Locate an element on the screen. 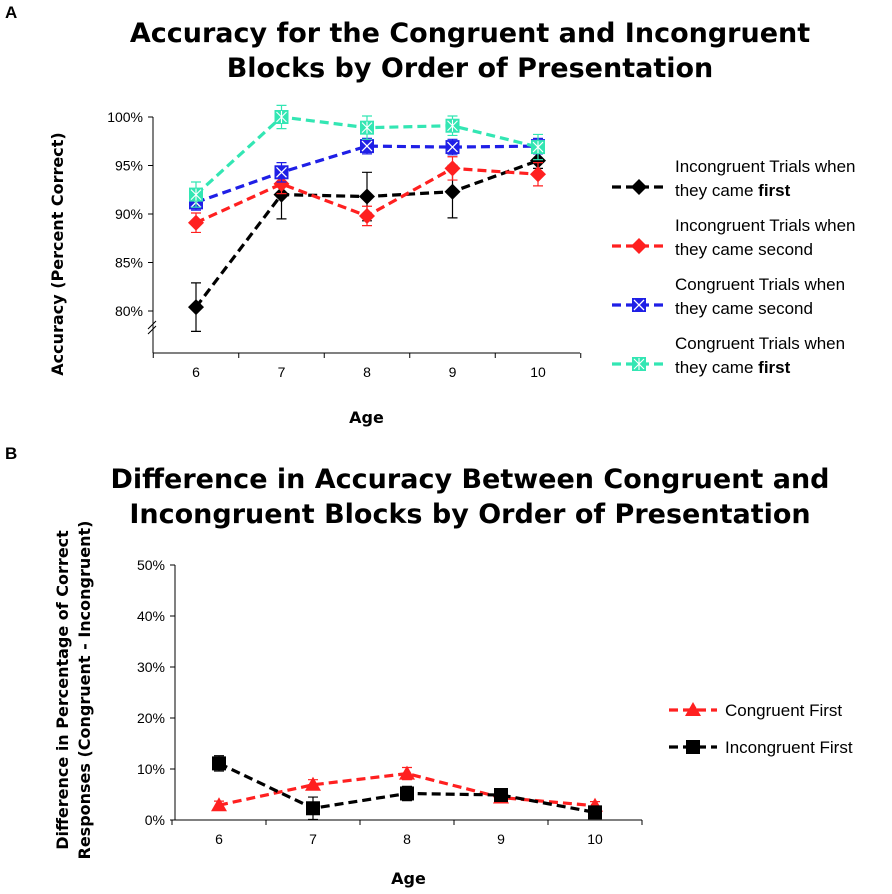  chart-a-legend-1-text-line2: they came first is located at coordinates (733, 190).